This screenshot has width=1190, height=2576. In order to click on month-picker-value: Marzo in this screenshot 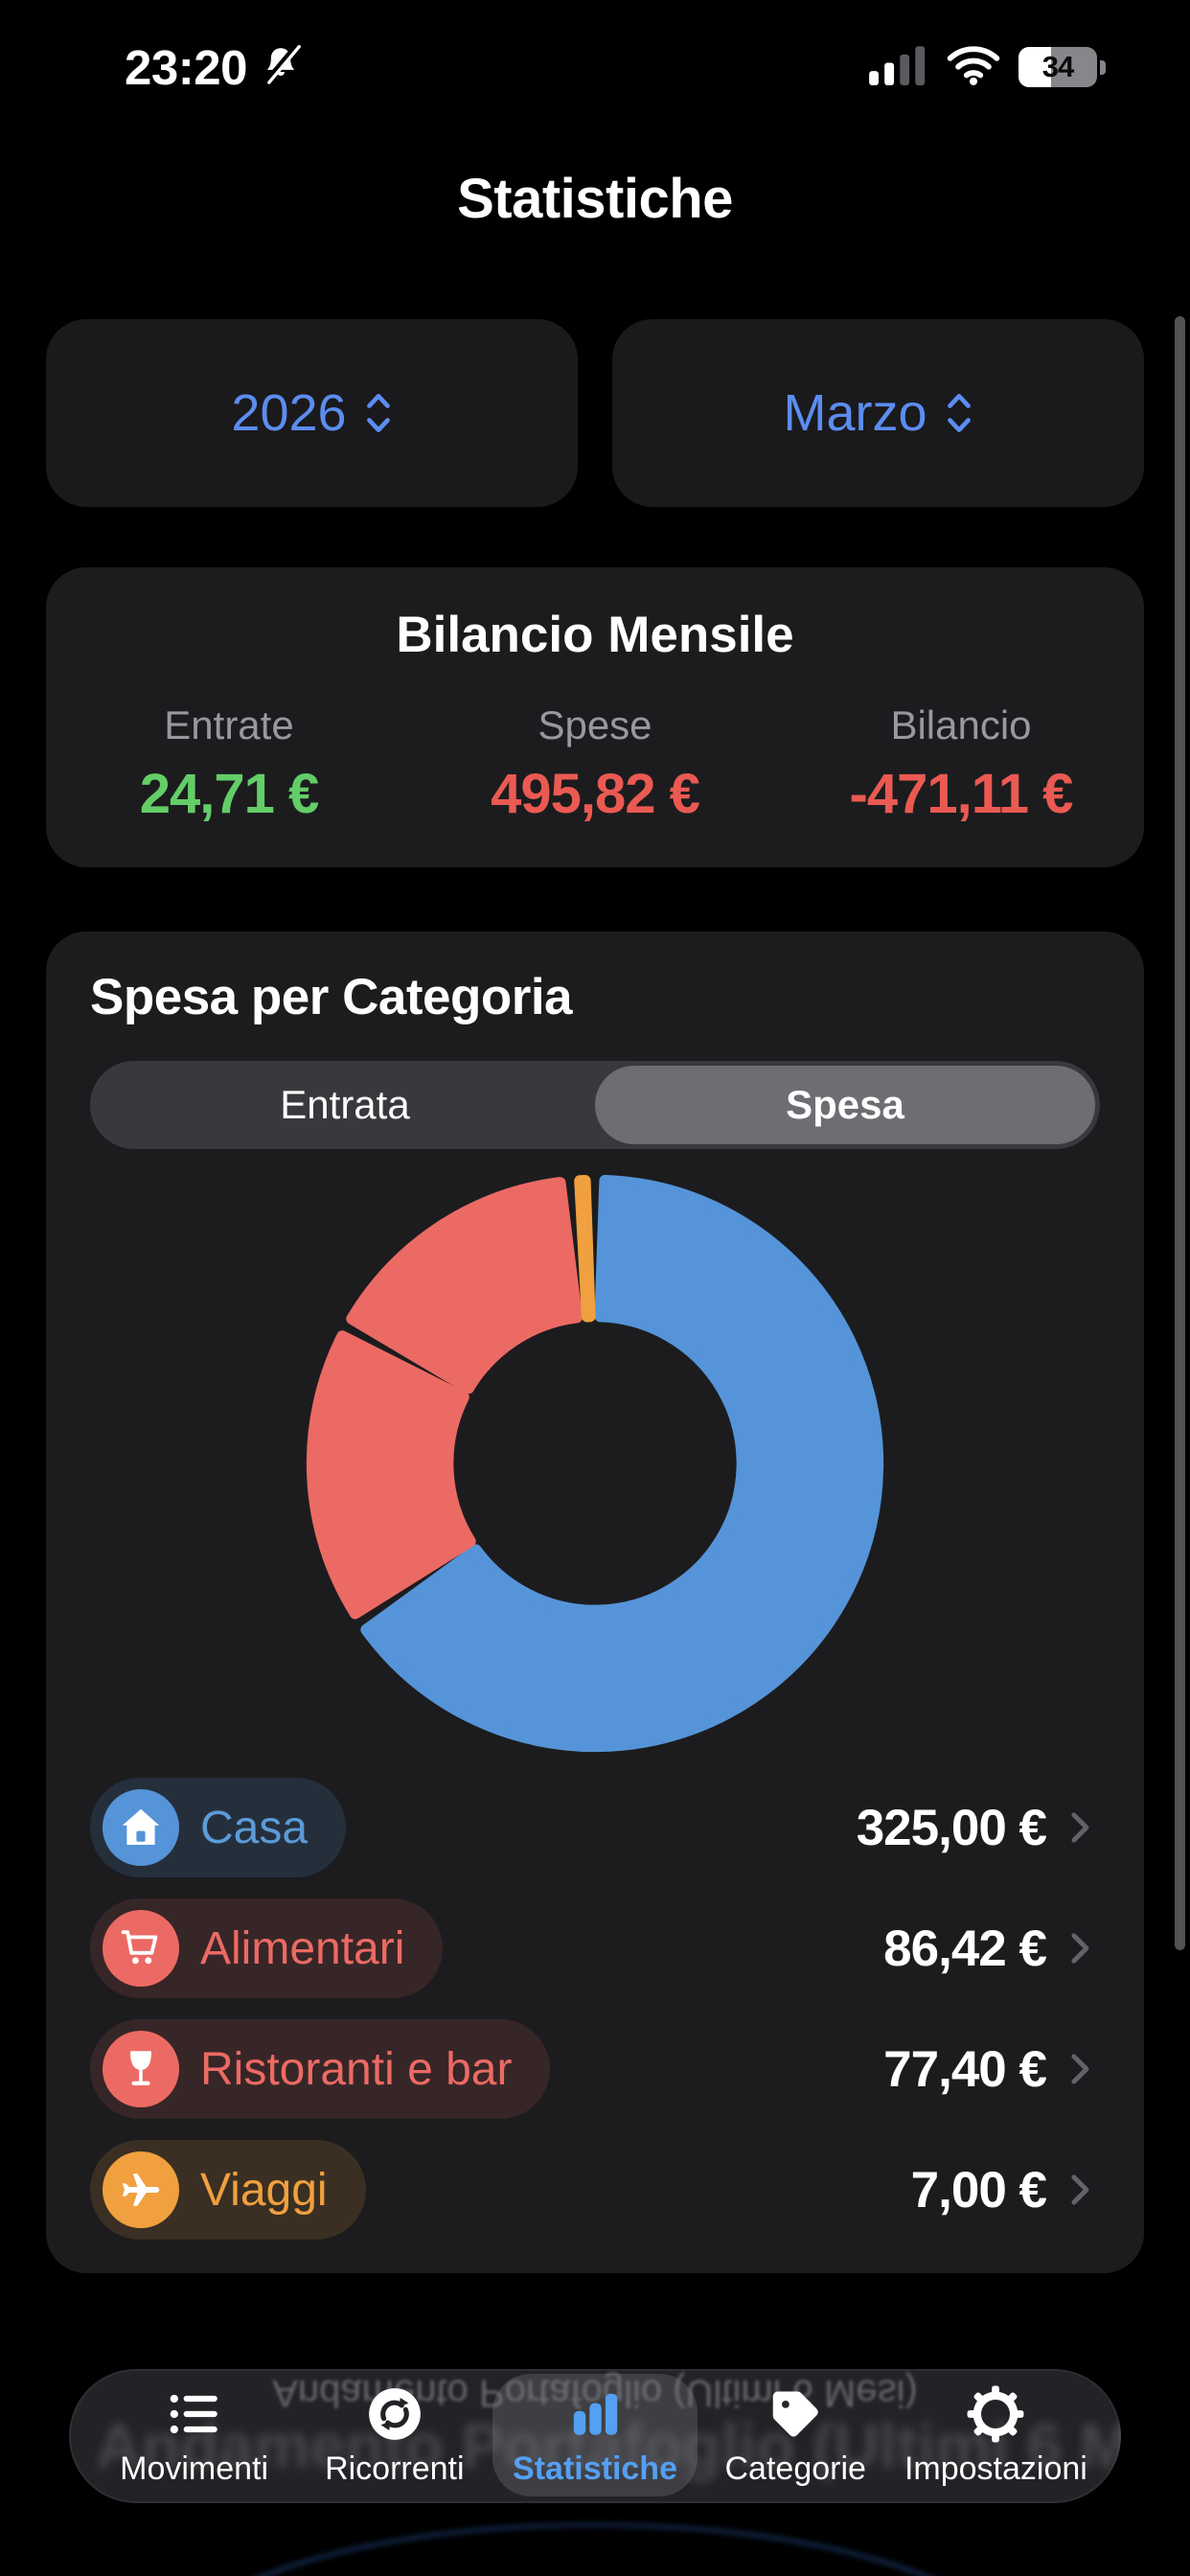, I will do `click(855, 413)`.